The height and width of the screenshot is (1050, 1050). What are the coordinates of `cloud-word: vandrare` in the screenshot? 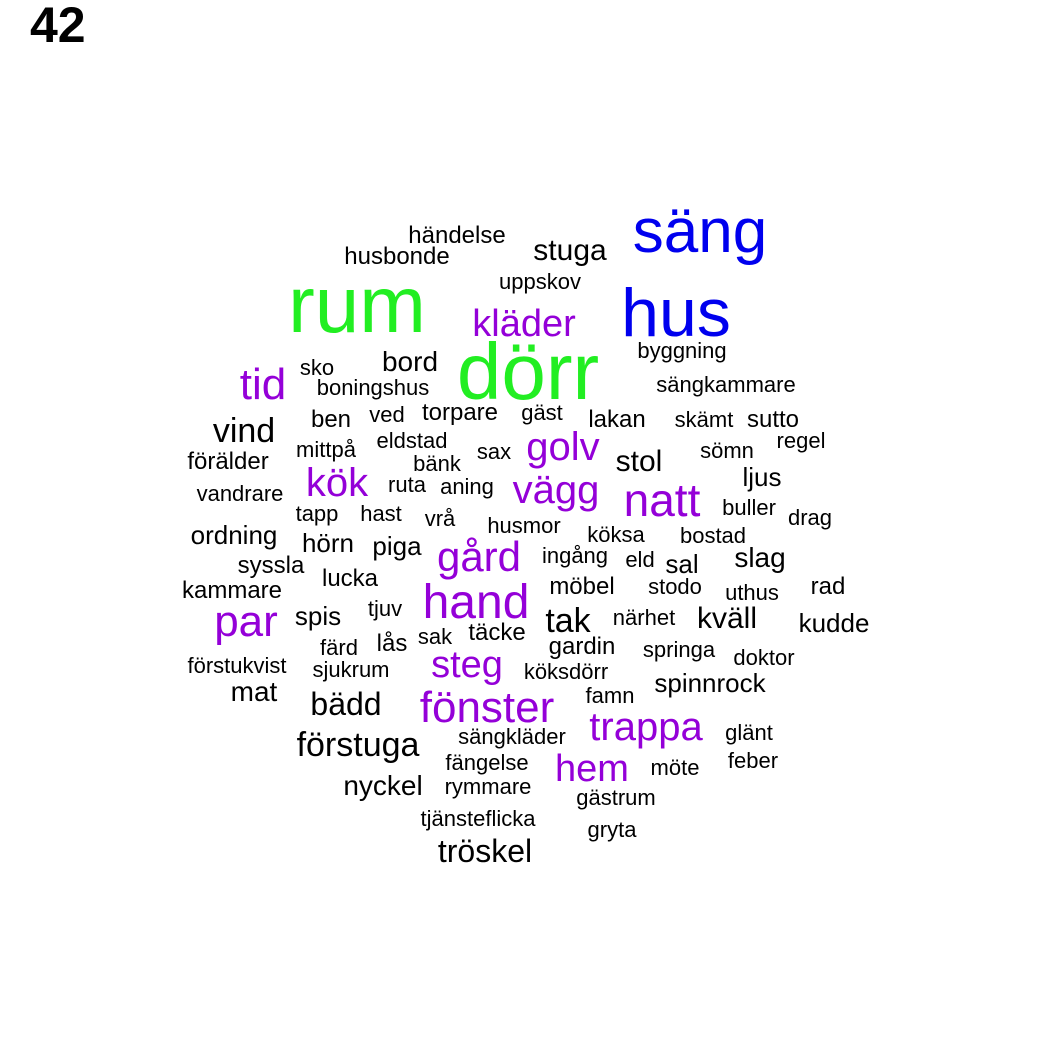 It's located at (240, 493).